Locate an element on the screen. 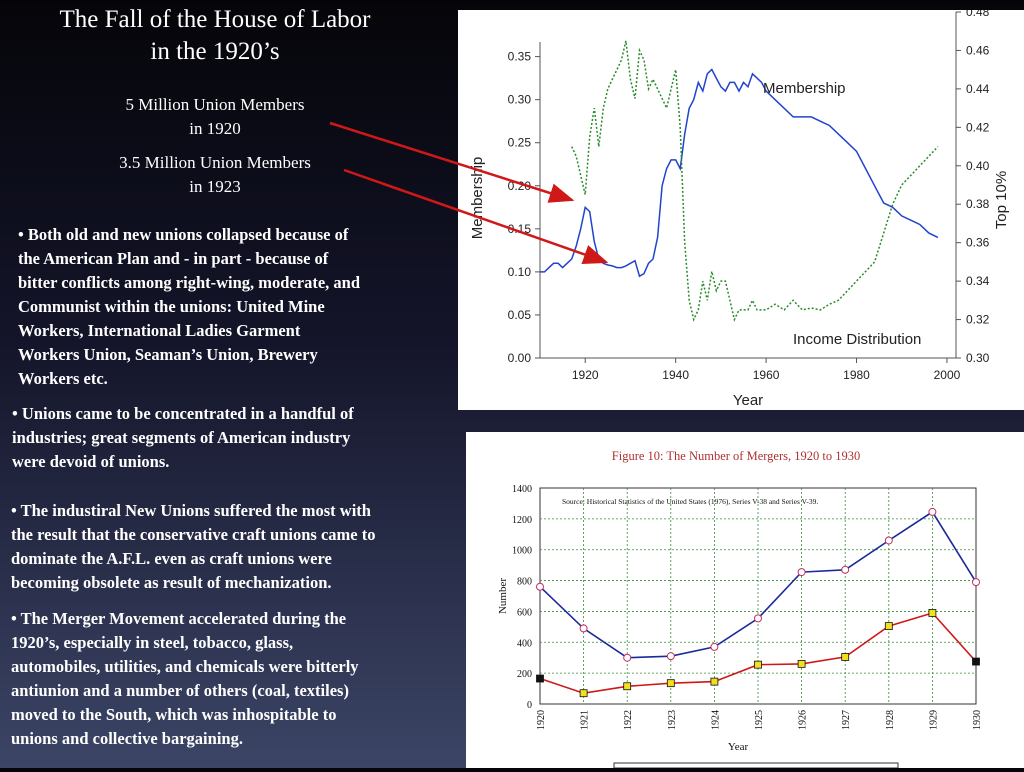 The height and width of the screenshot is (772, 1024). x-tick-label: 2000 is located at coordinates (947, 375).